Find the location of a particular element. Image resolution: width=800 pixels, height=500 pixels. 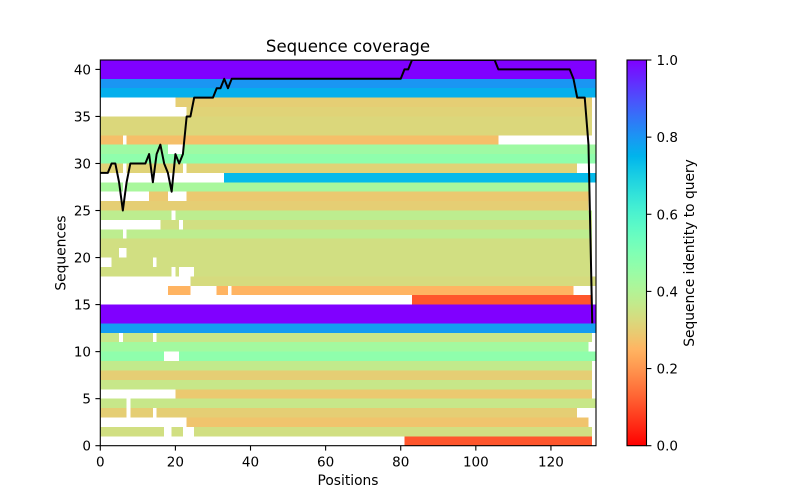

y-tick-label: 30 is located at coordinates (82, 164).